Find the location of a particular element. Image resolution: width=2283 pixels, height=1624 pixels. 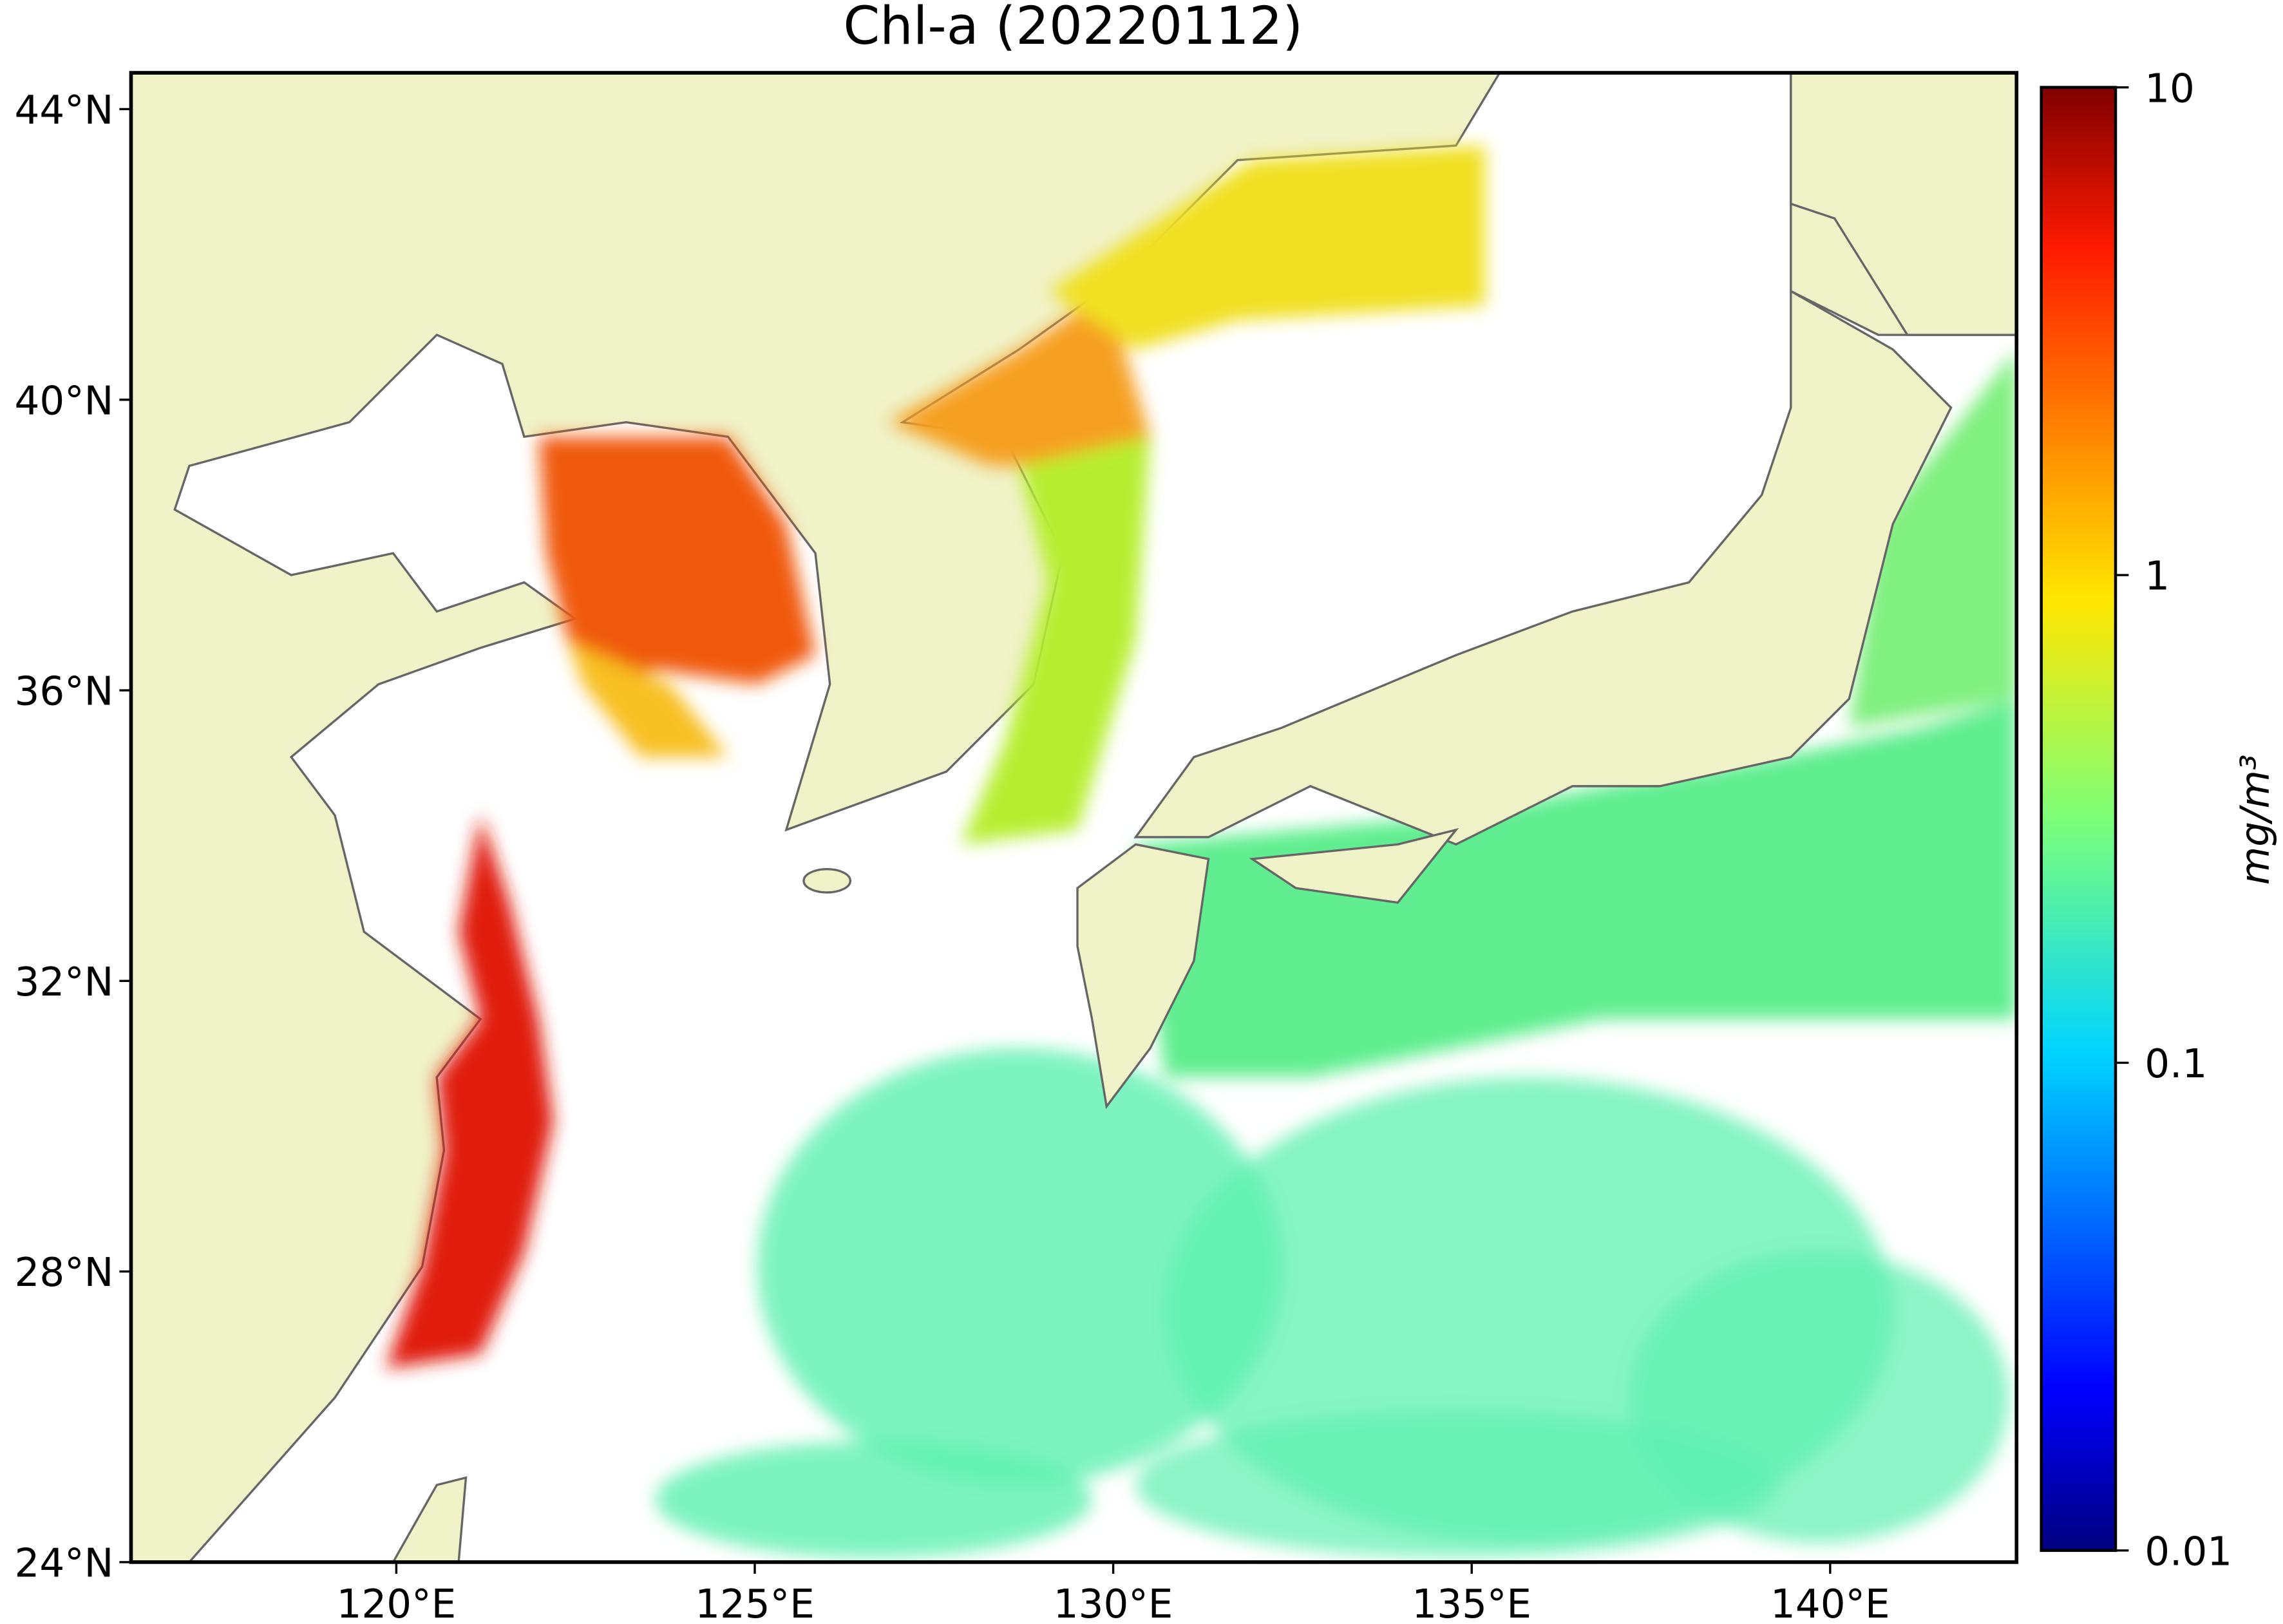

x-tick-label: 140°E is located at coordinates (1830, 1603).